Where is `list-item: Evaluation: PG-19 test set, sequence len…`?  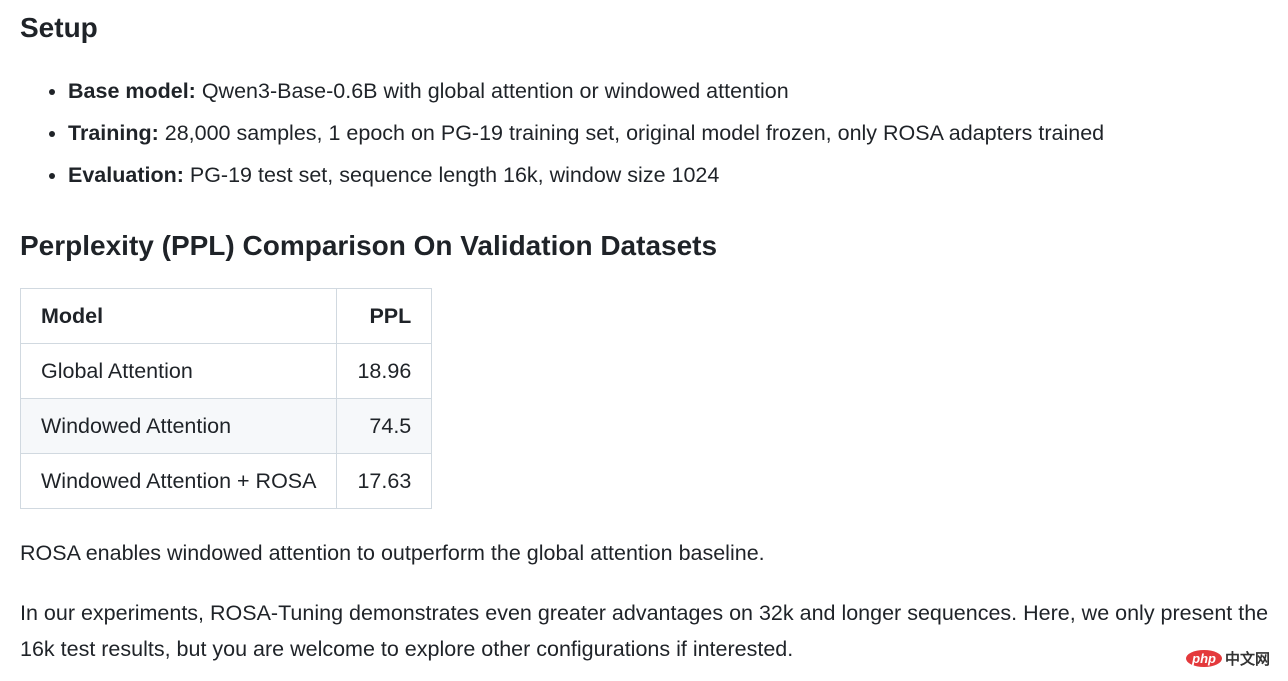
list-item: Evaluation: PG-19 test set, sequence len… is located at coordinates (586, 177).